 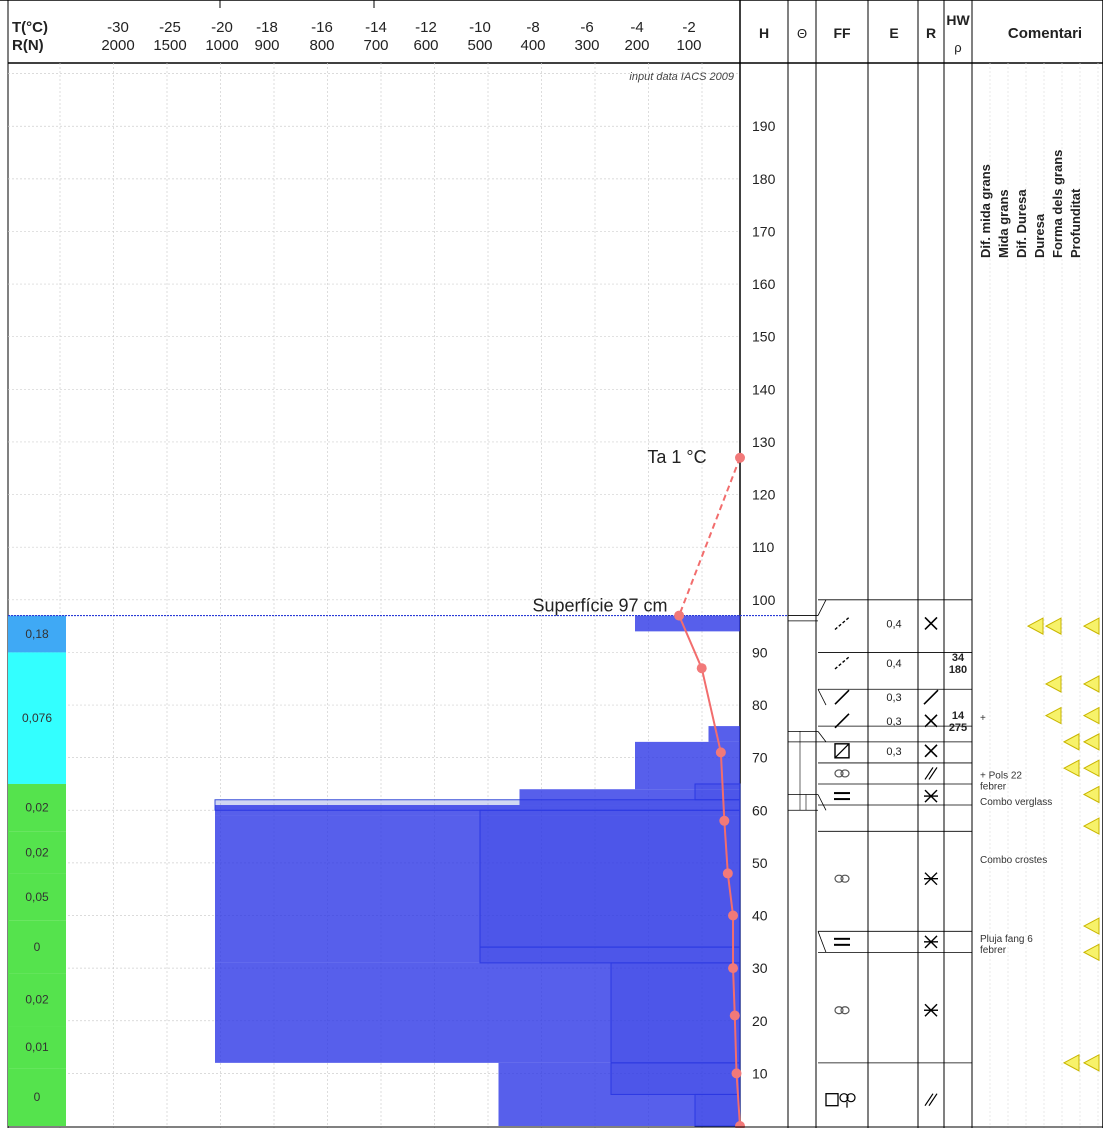 What do you see at coordinates (764, 600) in the screenshot?
I see `height-tick-label: 100` at bounding box center [764, 600].